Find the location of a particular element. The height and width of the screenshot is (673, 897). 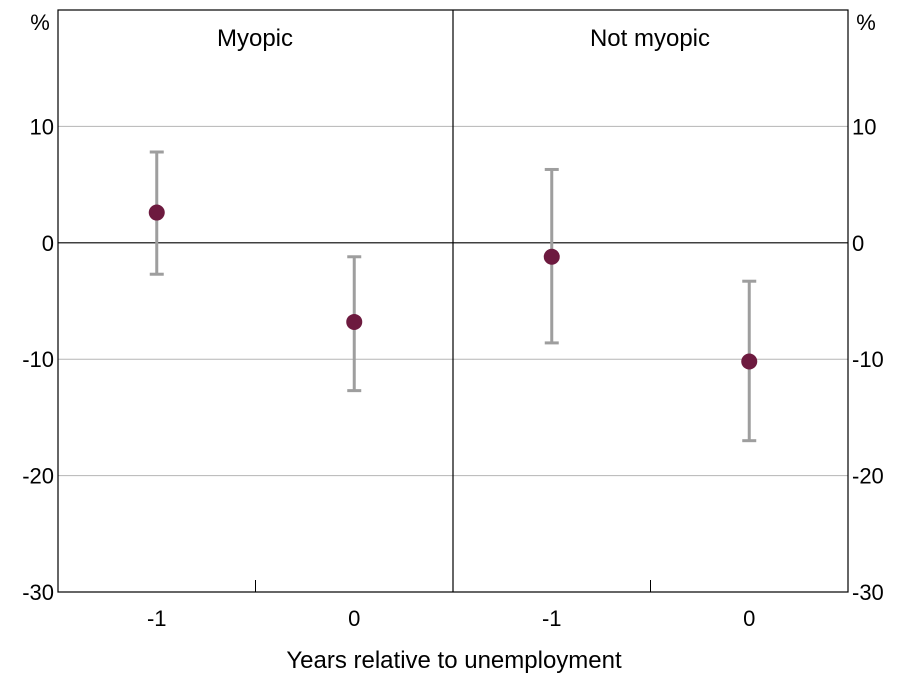

y-tick-label-left: 0 is located at coordinates (48, 243).